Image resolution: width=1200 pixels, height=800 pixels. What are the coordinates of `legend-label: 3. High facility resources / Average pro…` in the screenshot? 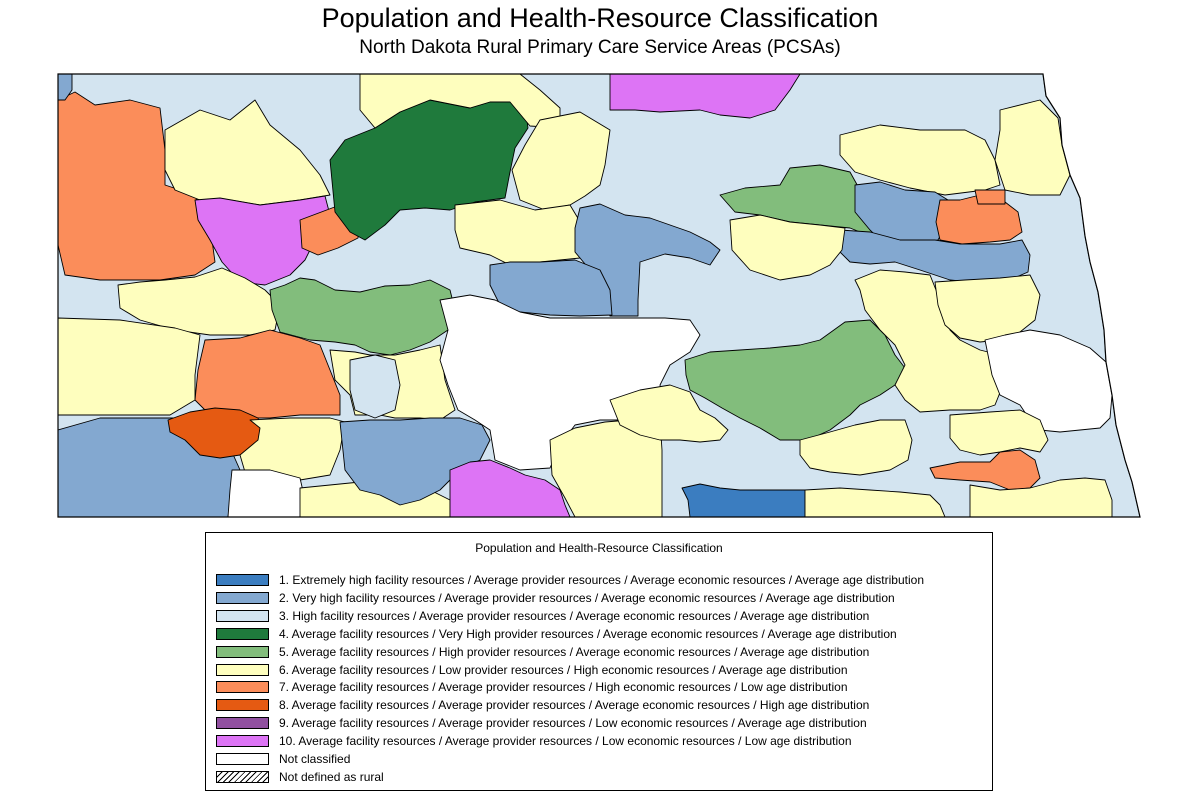 It's located at (574, 615).